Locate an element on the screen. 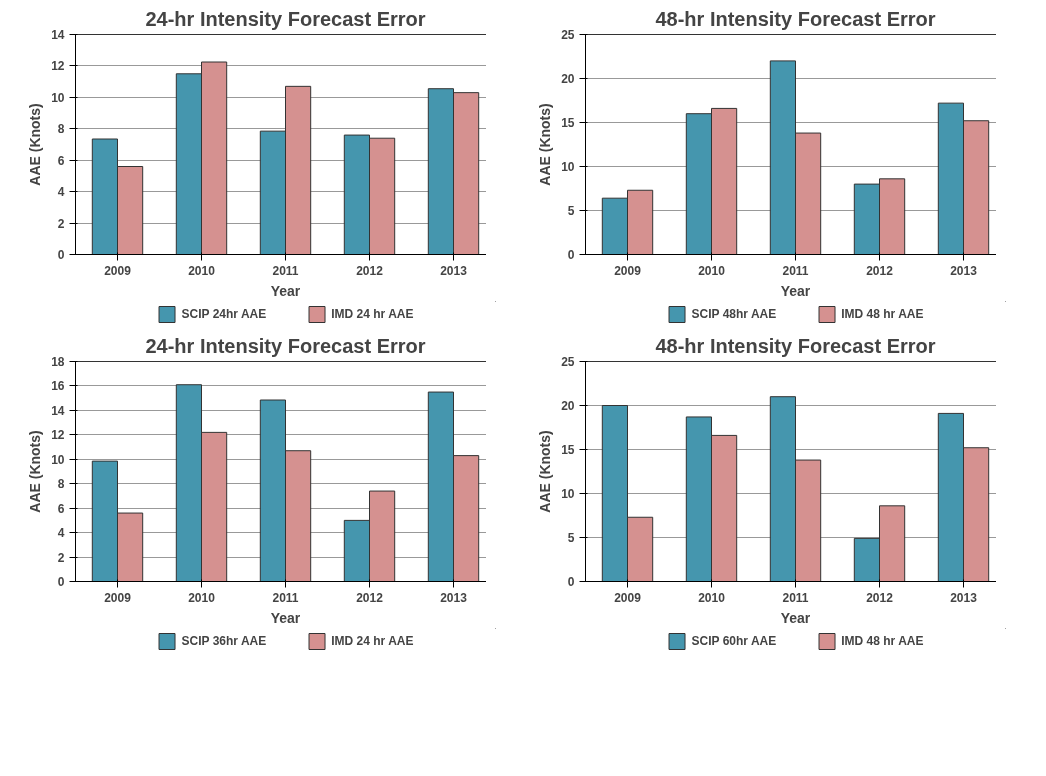 The image size is (1046, 776). legend-label: SCIP 36hr AAE is located at coordinates (224, 641).